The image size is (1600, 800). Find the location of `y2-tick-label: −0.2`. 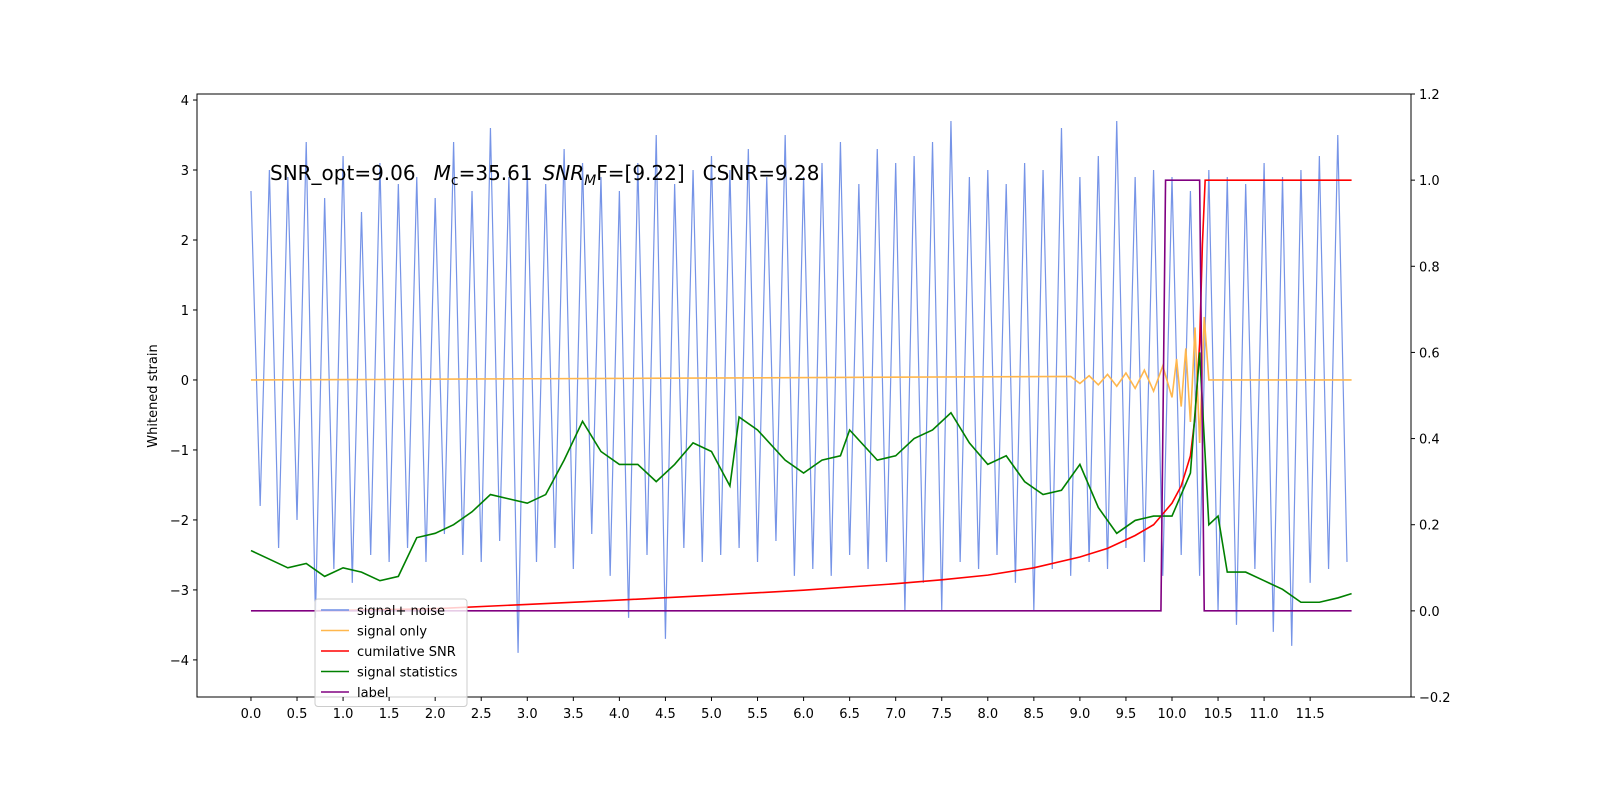

y2-tick-label: −0.2 is located at coordinates (1435, 698).